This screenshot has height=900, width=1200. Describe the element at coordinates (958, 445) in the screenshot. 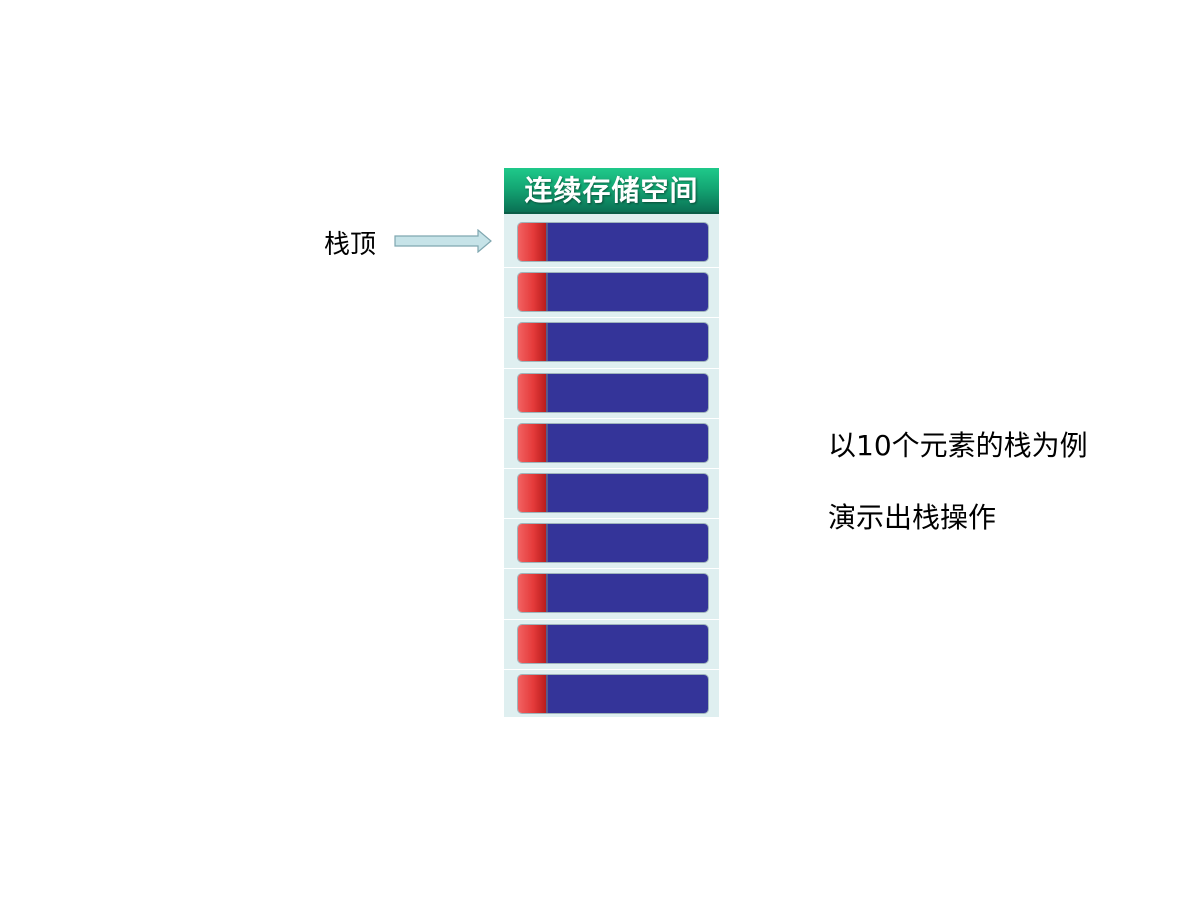

I see `note-example: 以10个元素的栈为例` at that location.